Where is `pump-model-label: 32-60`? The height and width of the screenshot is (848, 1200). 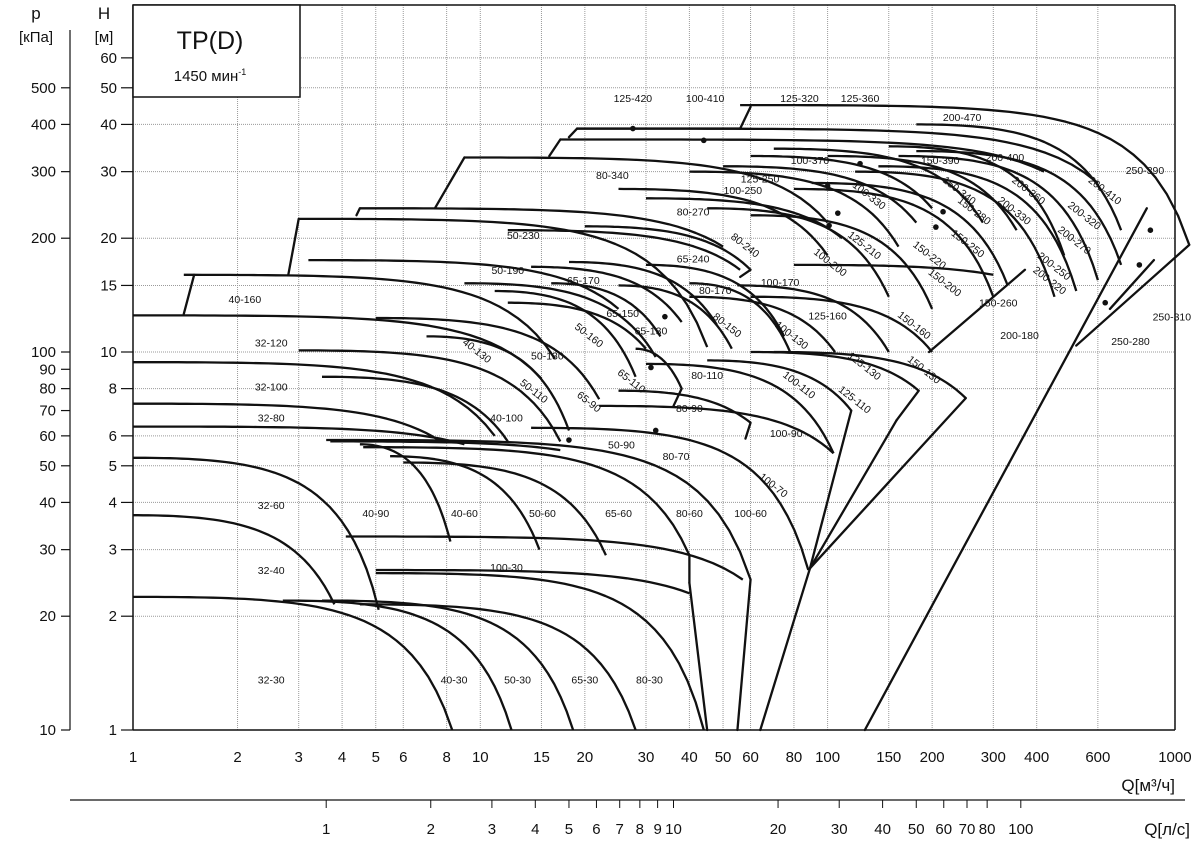
pump-model-label: 32-60 is located at coordinates (271, 506).